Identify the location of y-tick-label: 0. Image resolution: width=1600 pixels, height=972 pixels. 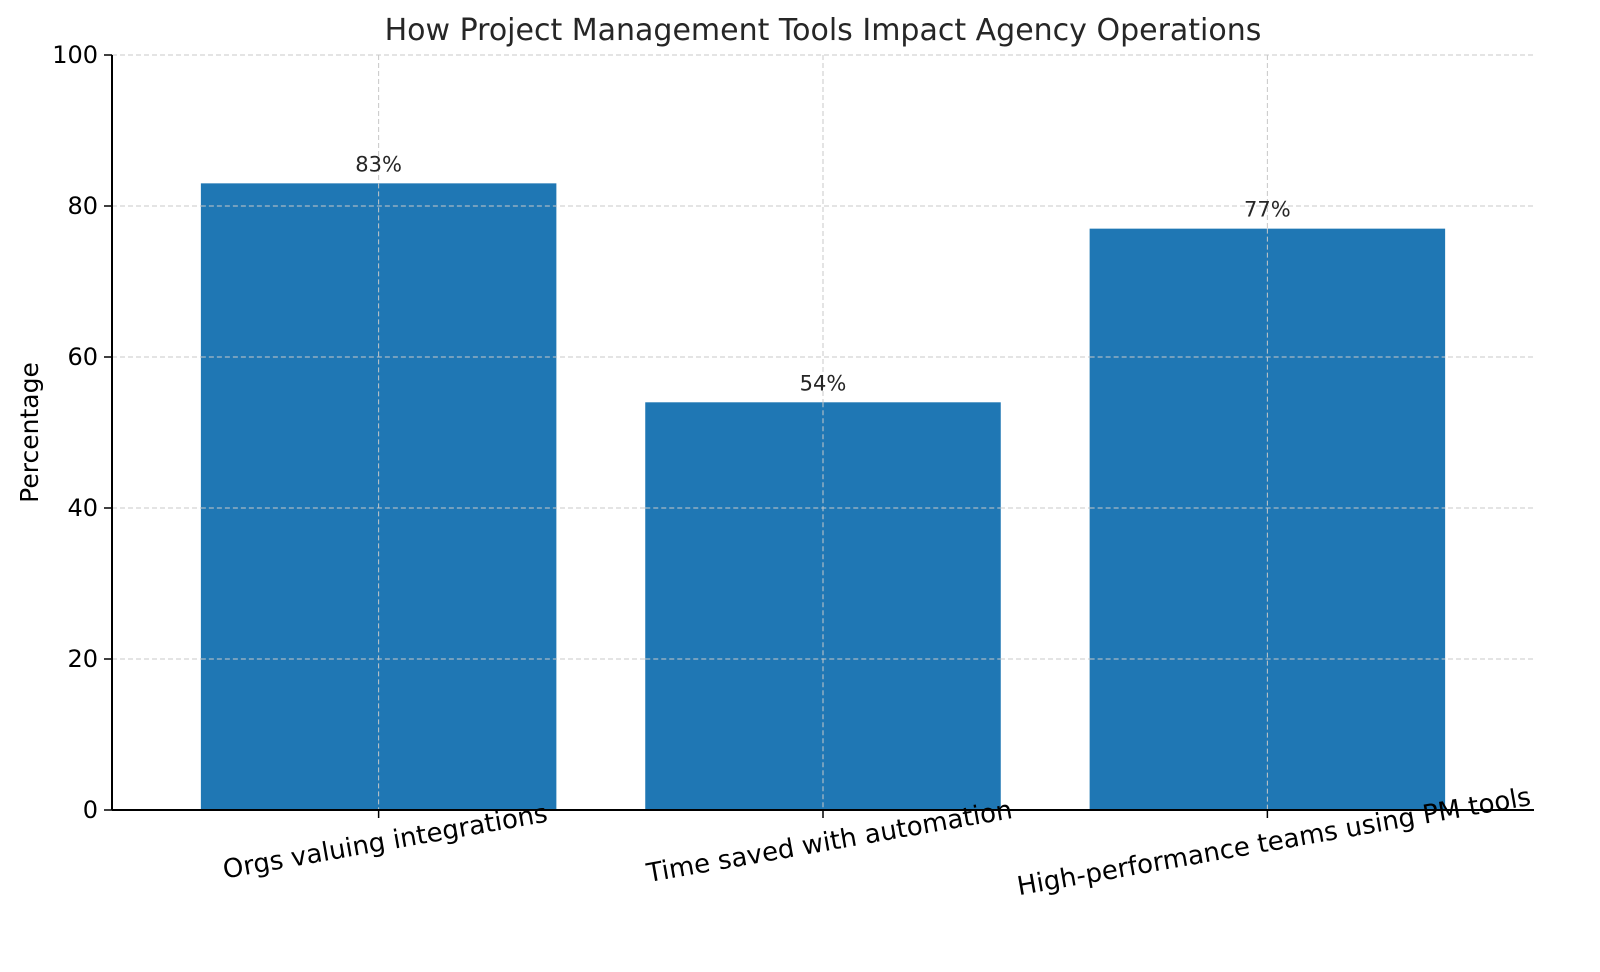
(90, 810).